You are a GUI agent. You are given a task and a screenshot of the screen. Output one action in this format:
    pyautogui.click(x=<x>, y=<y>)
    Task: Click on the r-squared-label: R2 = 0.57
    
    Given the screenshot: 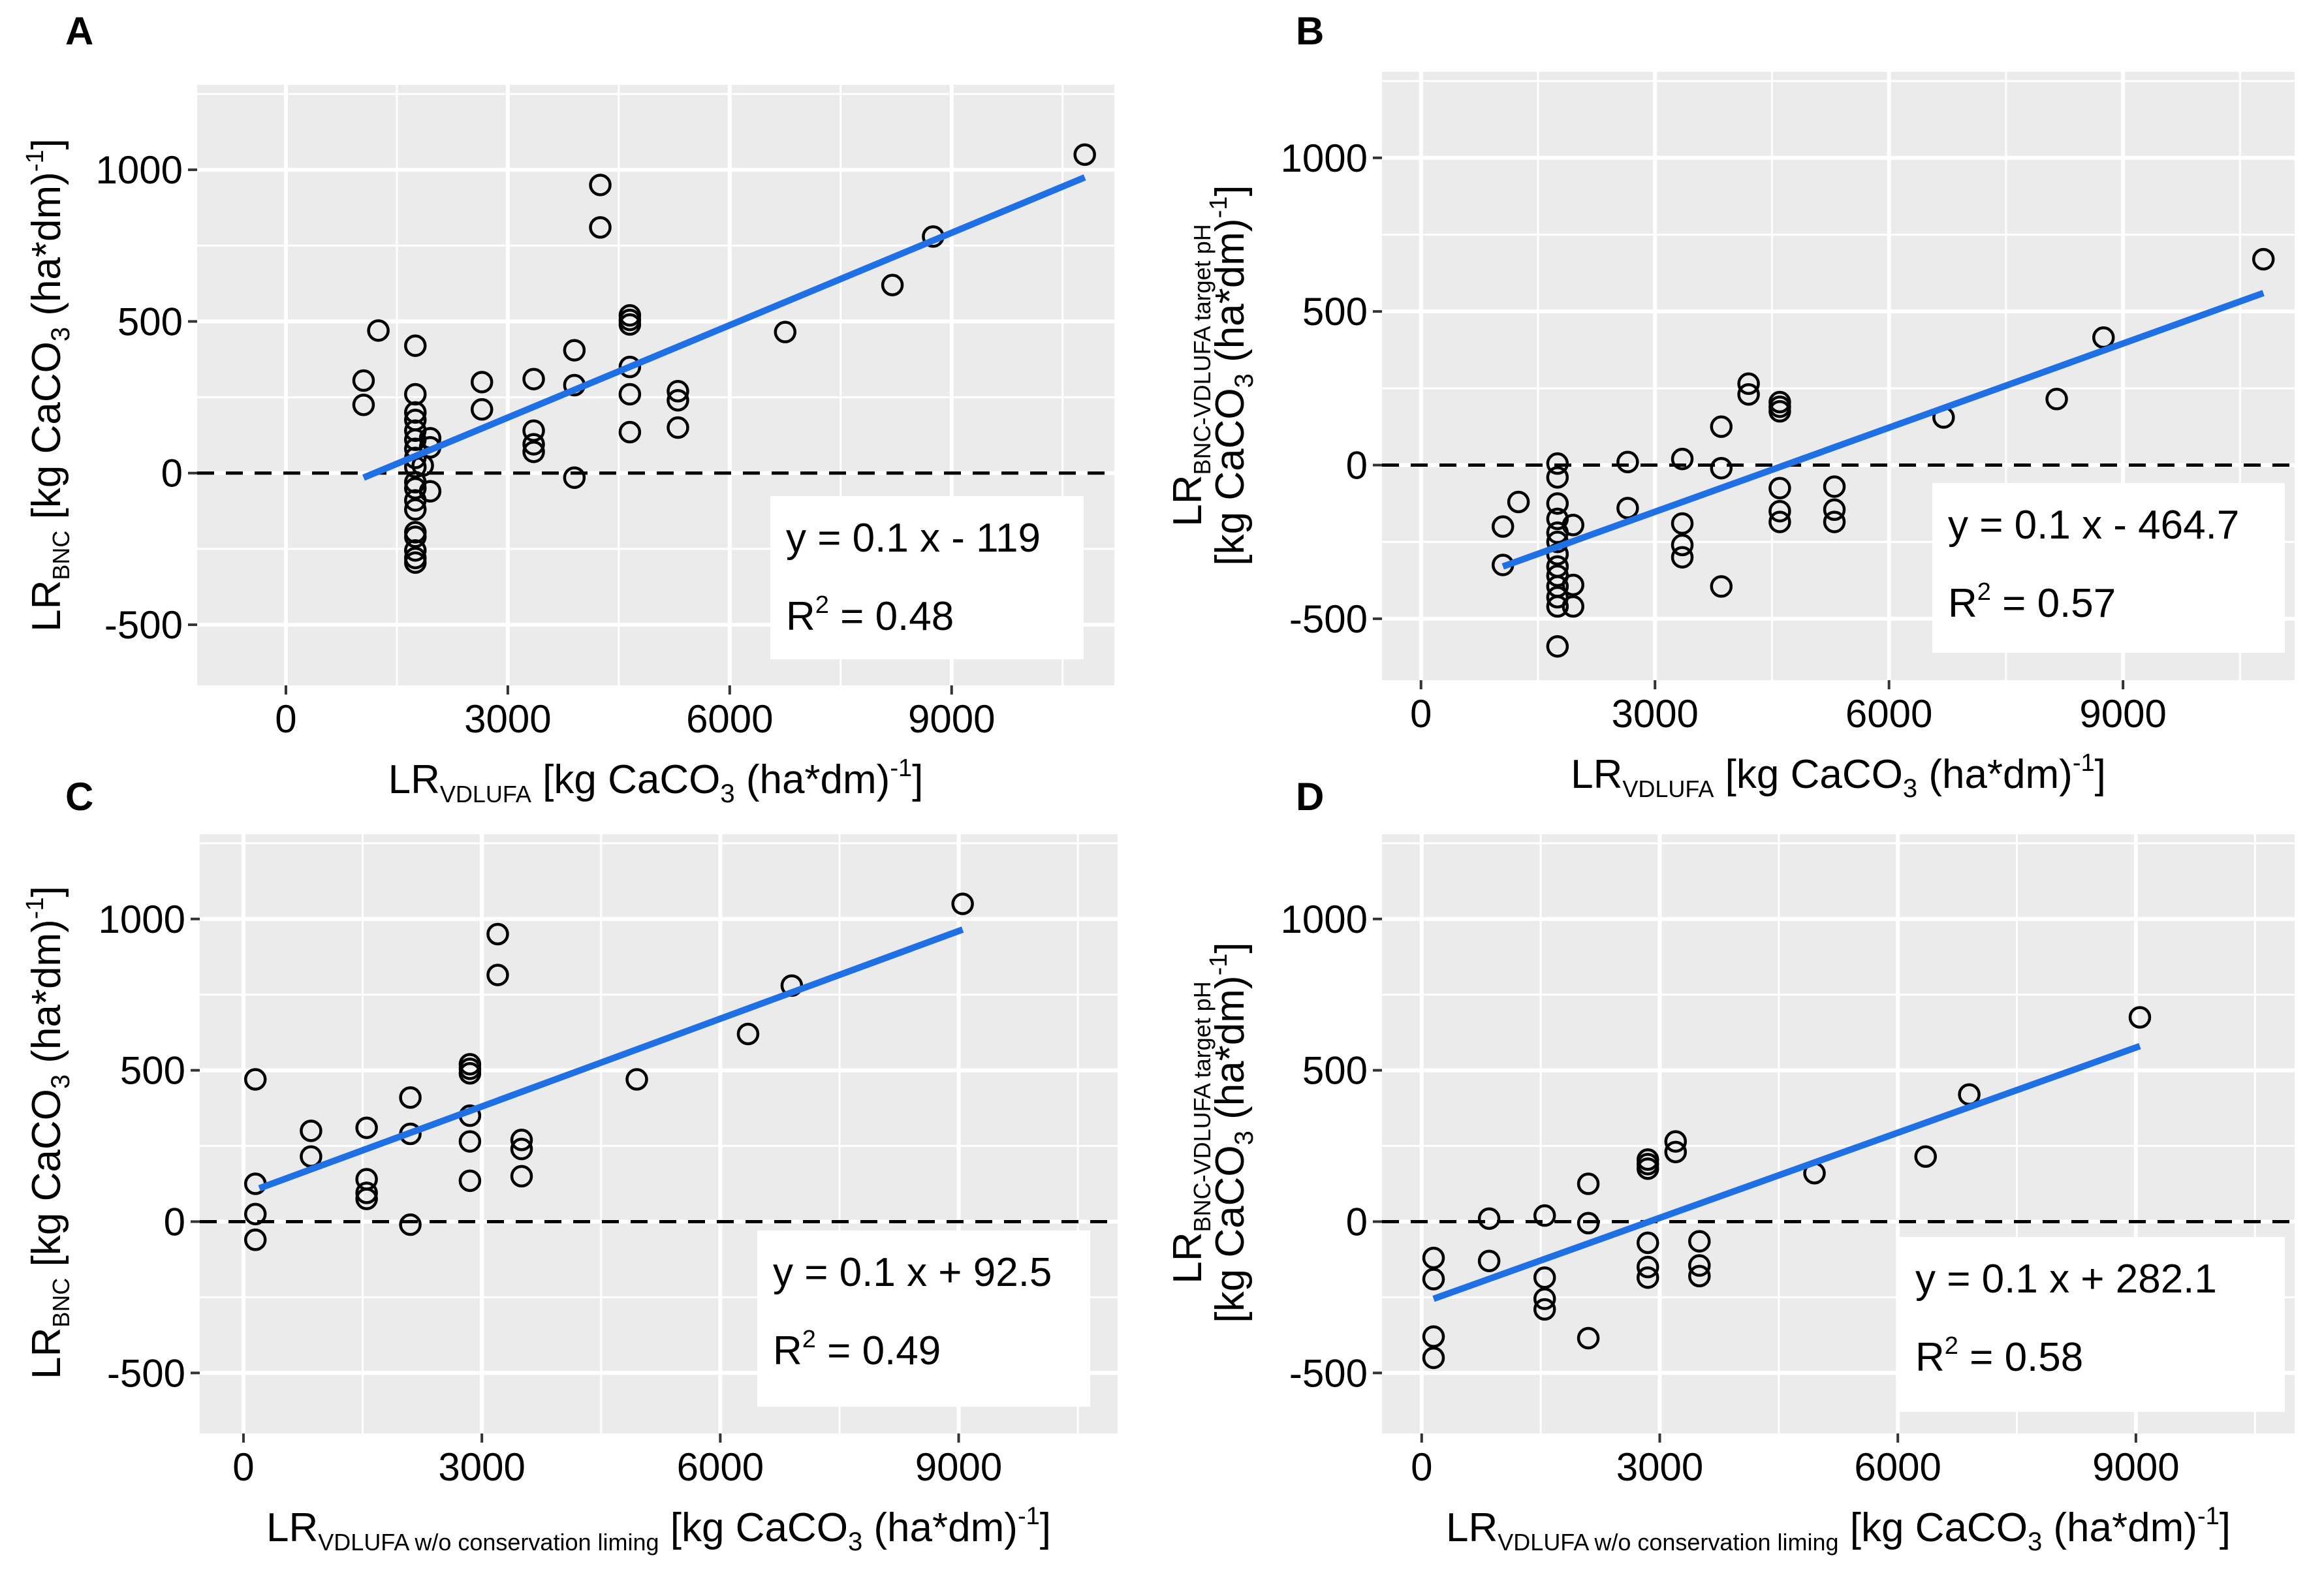 What is the action you would take?
    pyautogui.click(x=2032, y=602)
    